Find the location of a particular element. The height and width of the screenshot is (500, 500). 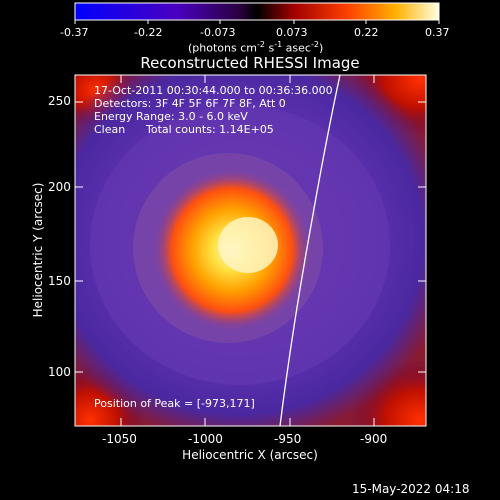

colorbar-ticks is located at coordinates (257, 22).